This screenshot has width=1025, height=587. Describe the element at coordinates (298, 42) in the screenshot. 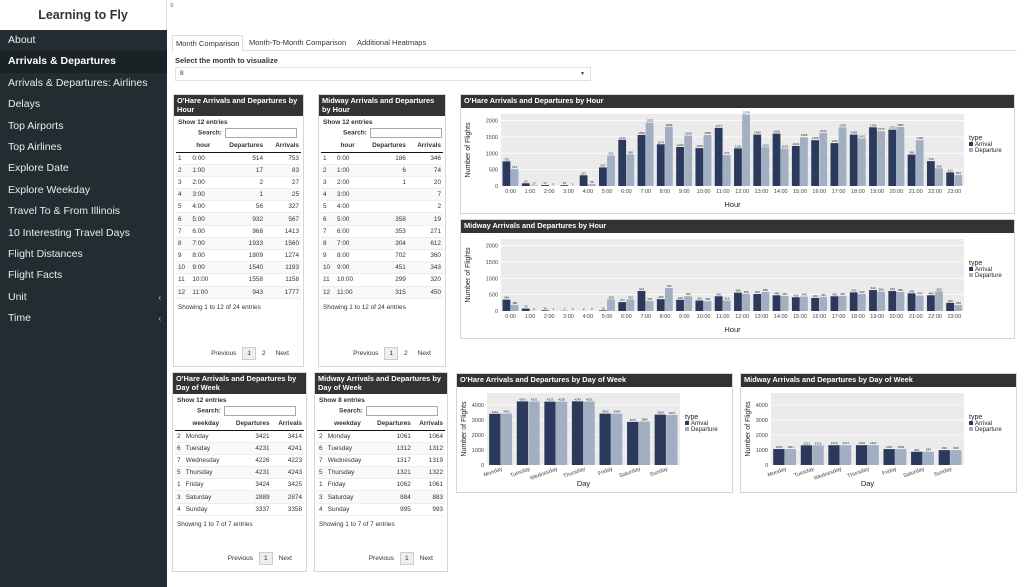

I see `tab-month-to-month: Month-To-Month Comparison` at that location.